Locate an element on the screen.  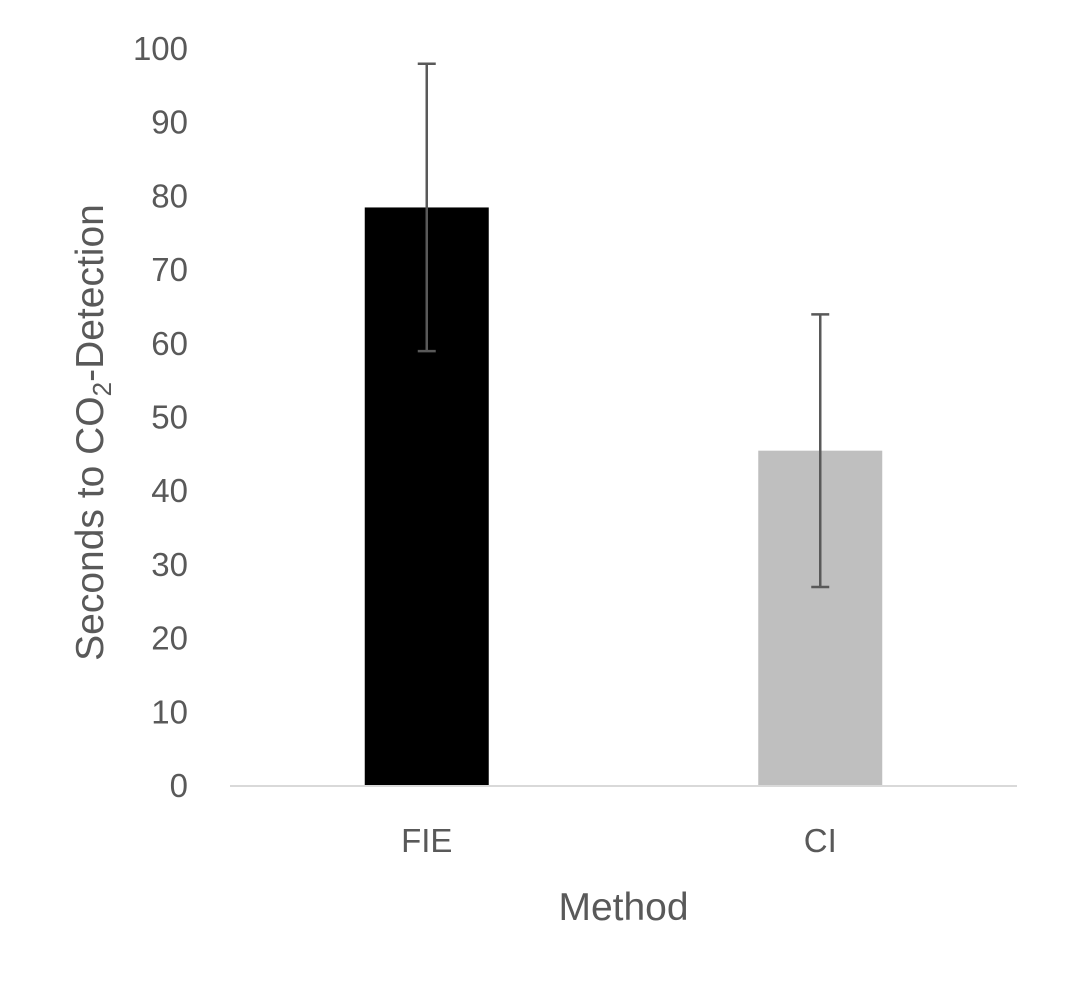
y-tick-label: 0 is located at coordinates (179, 785).